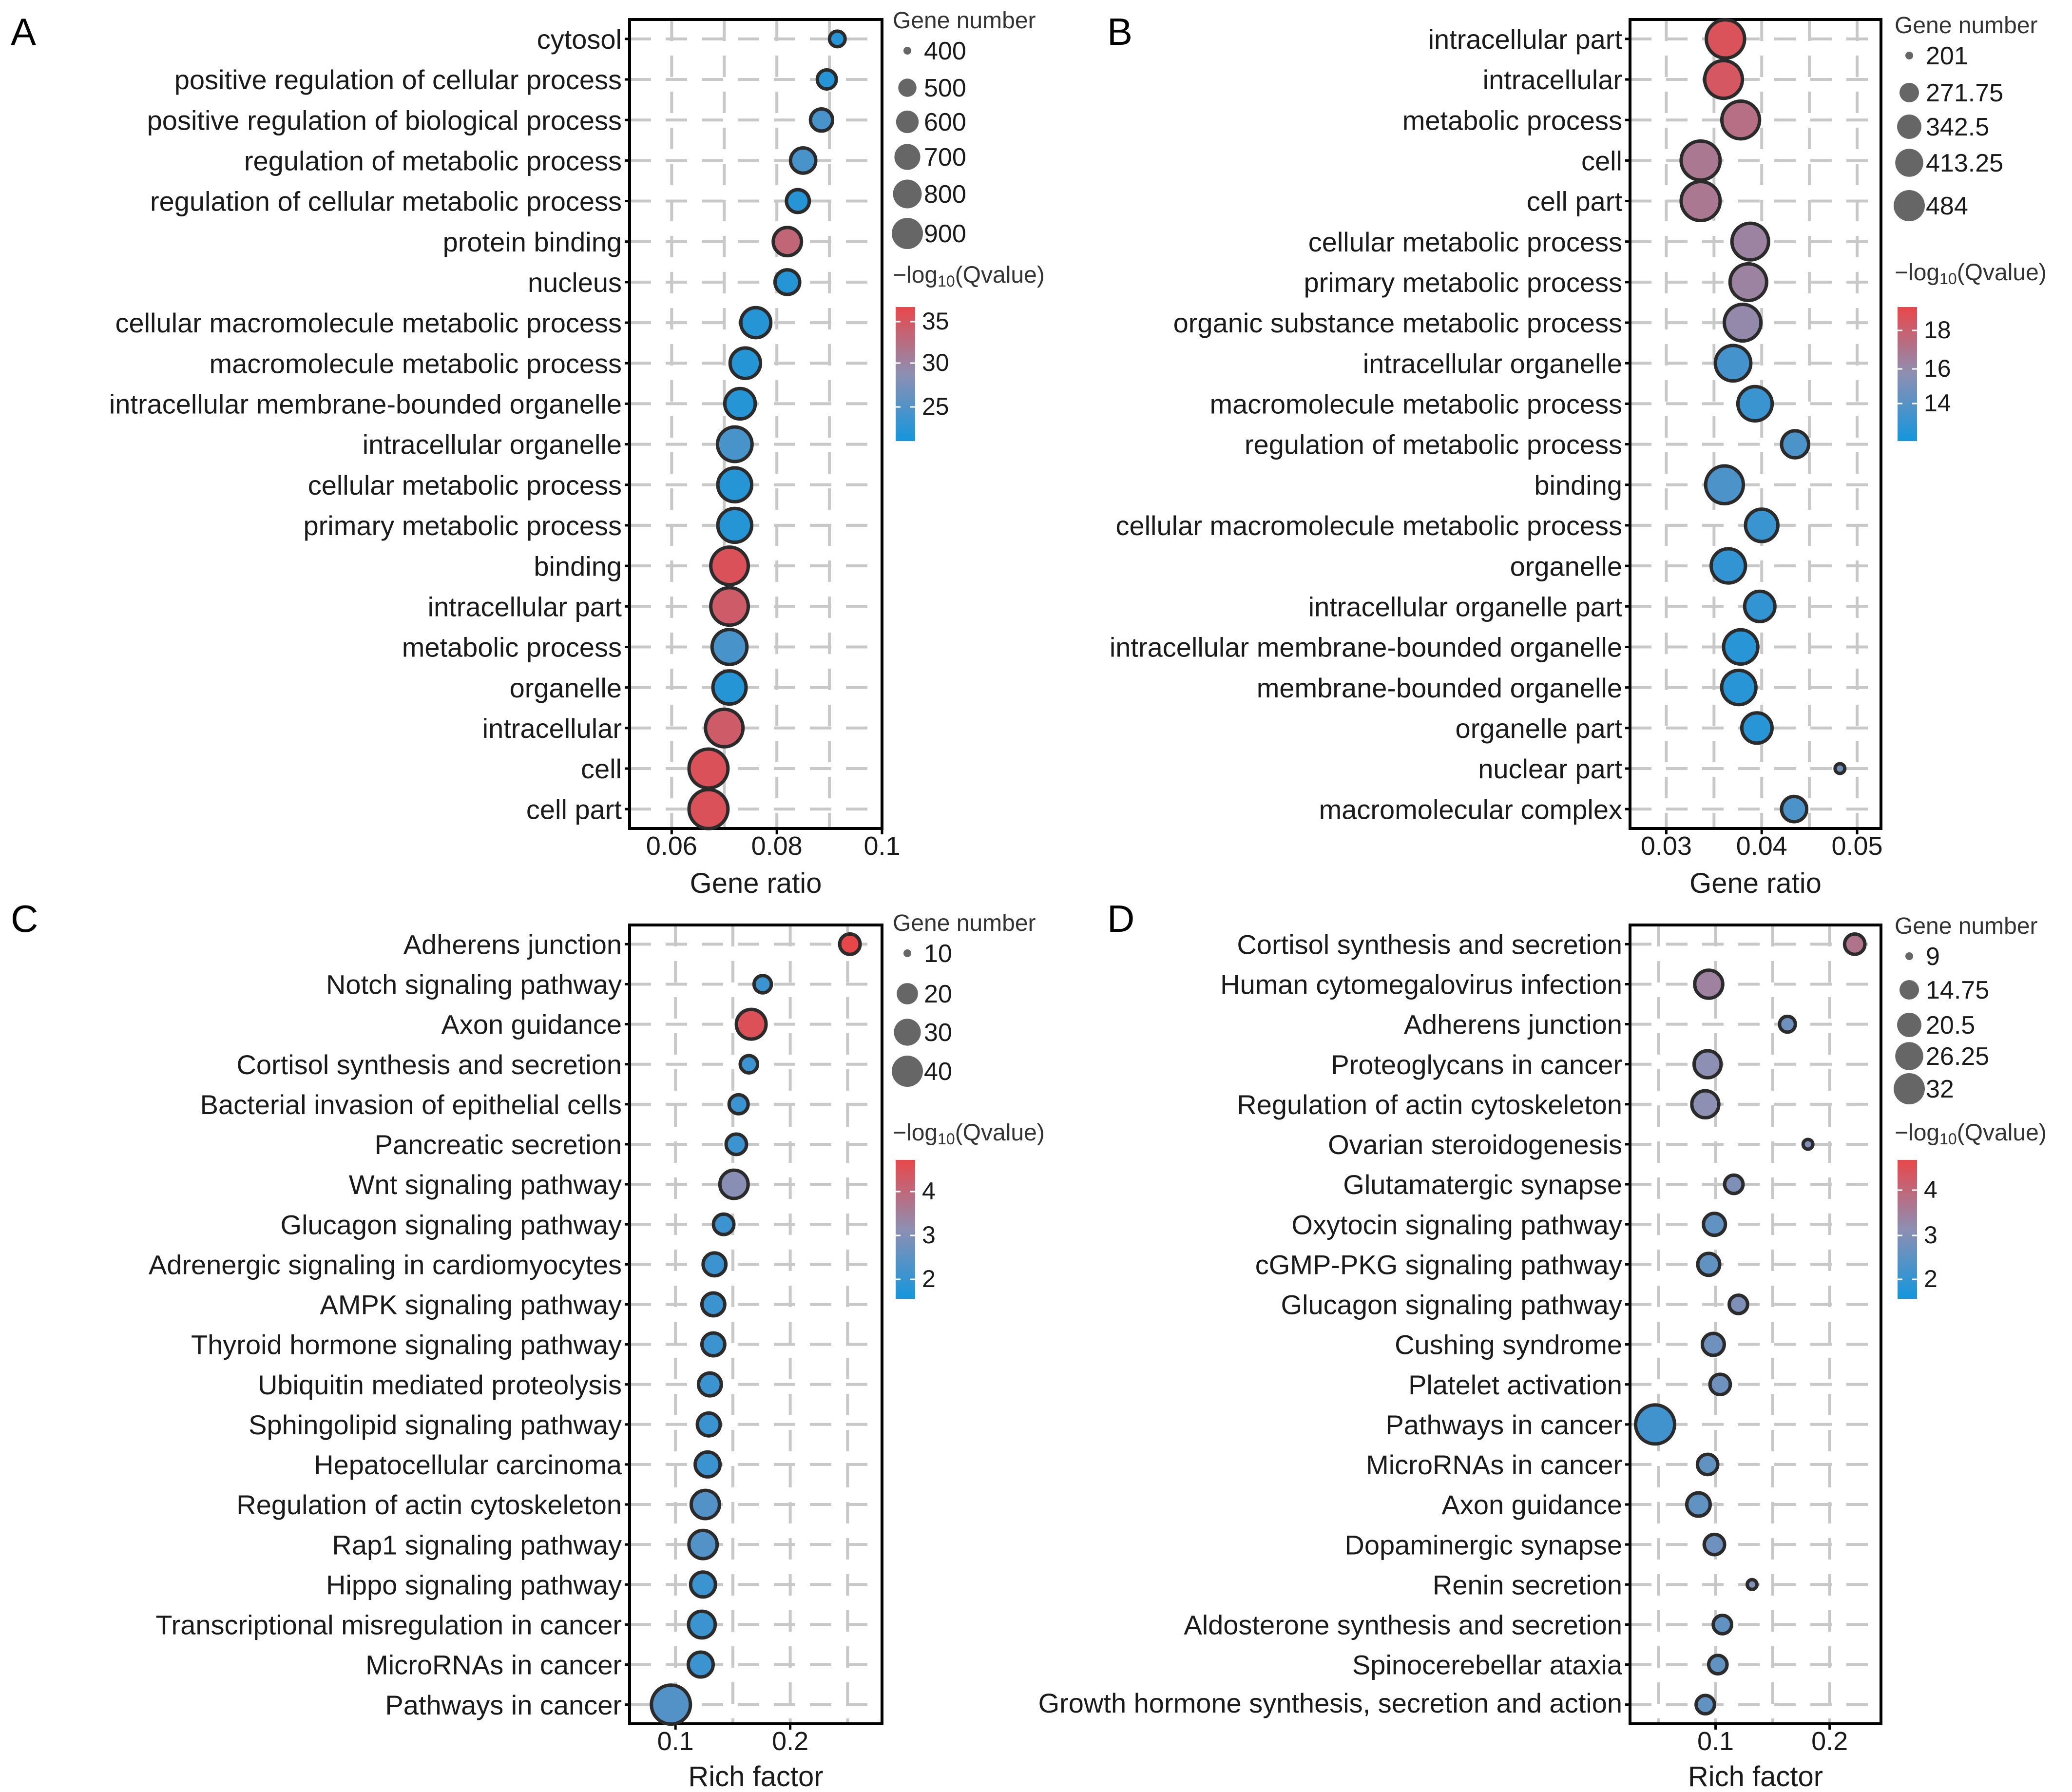  Describe the element at coordinates (1957, 127) in the screenshot. I see `size-legend-label: 342.5` at that location.